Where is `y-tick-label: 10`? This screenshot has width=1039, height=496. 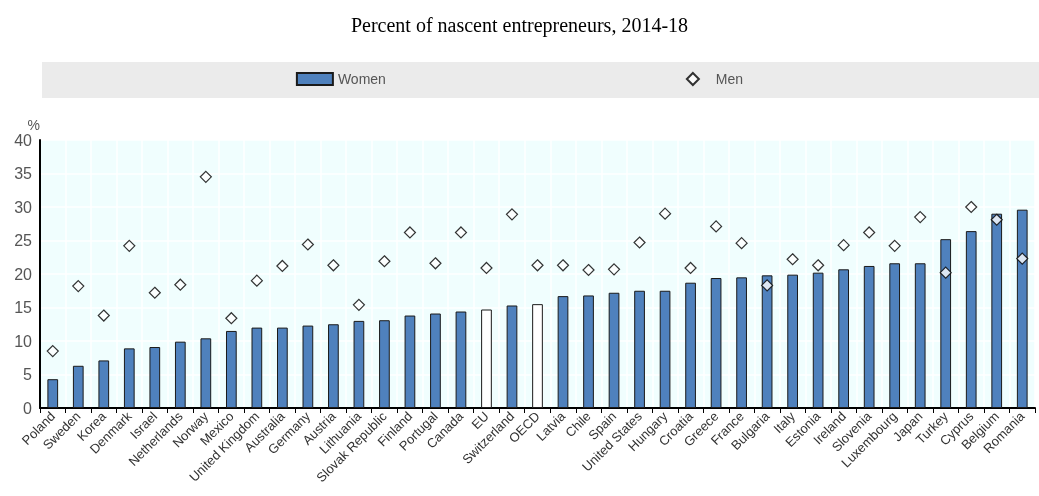
y-tick-label: 10 is located at coordinates (23, 341).